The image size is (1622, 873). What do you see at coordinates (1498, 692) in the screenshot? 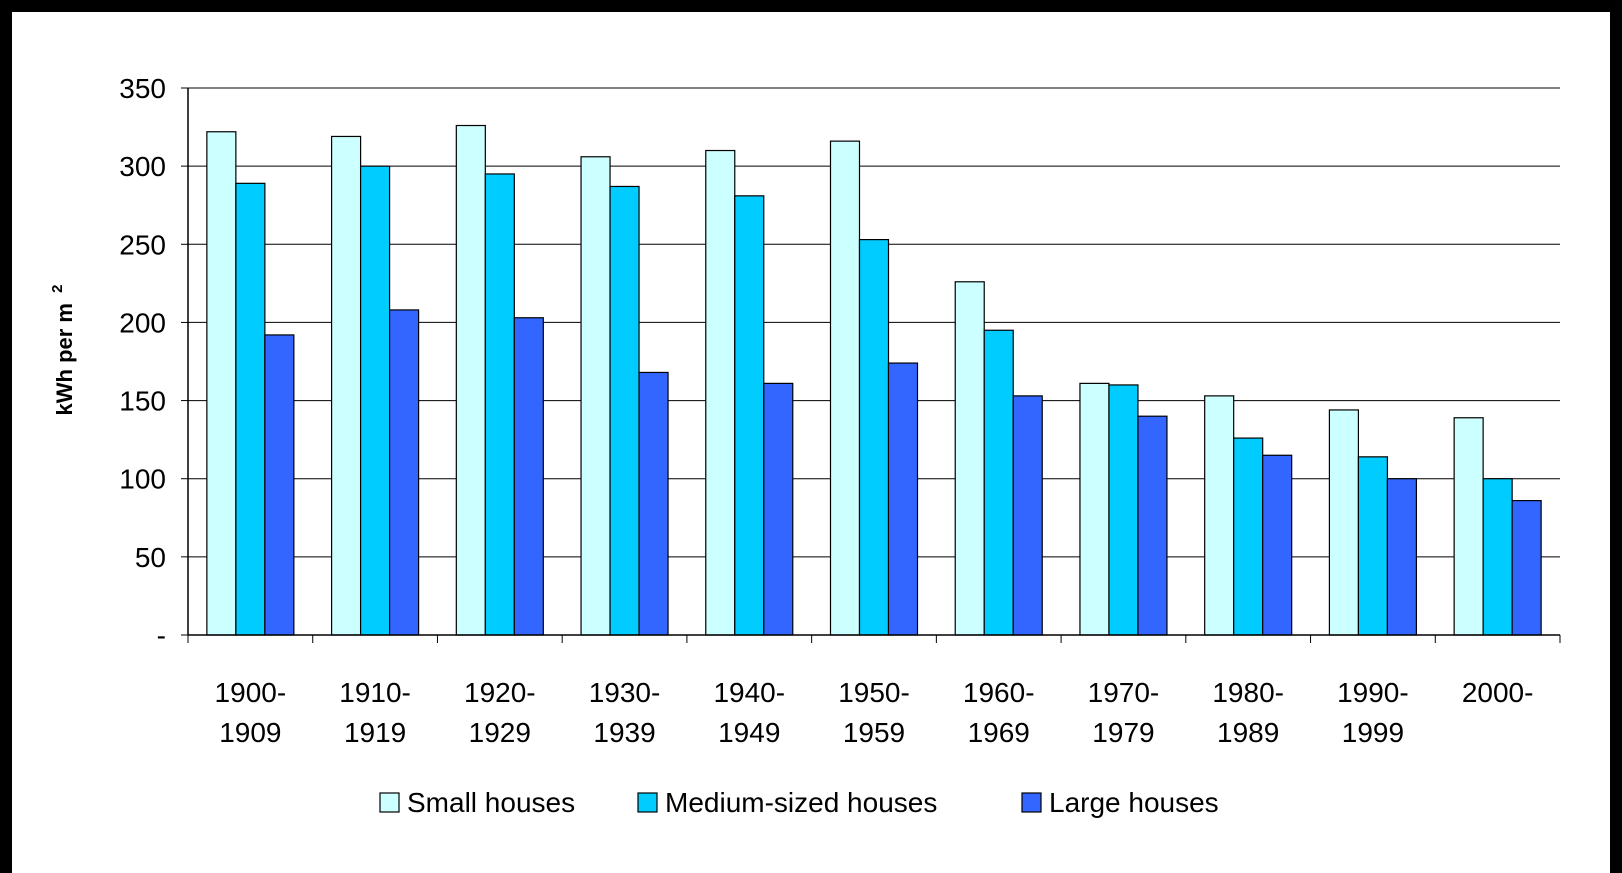
I see `x-tick-label: 2000-` at bounding box center [1498, 692].